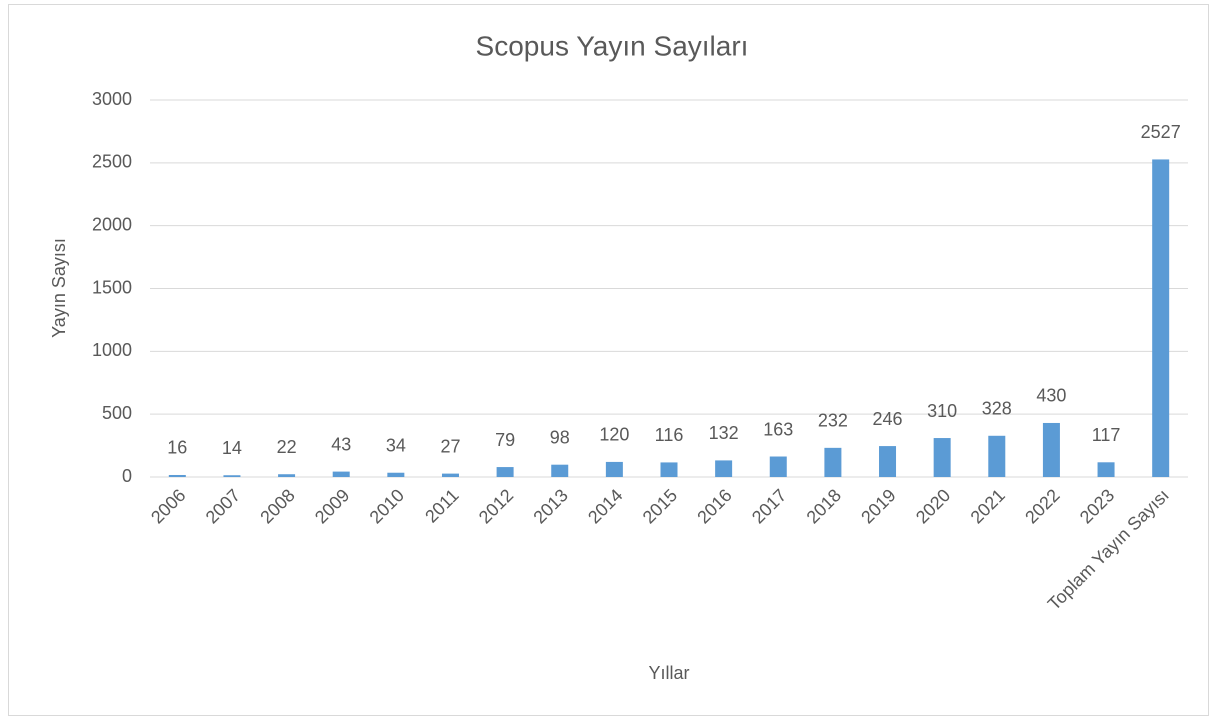 The image size is (1217, 722). Describe the element at coordinates (505, 440) in the screenshot. I see `data-label: 79` at that location.